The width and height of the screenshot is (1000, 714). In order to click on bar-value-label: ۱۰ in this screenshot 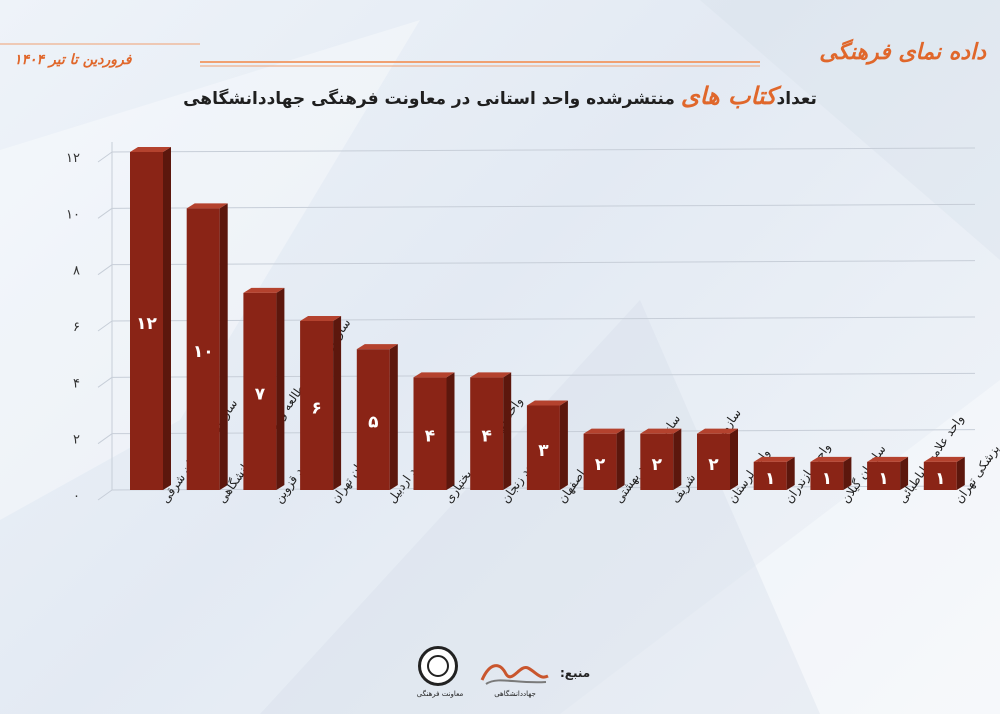, I will do `click(203, 352)`.